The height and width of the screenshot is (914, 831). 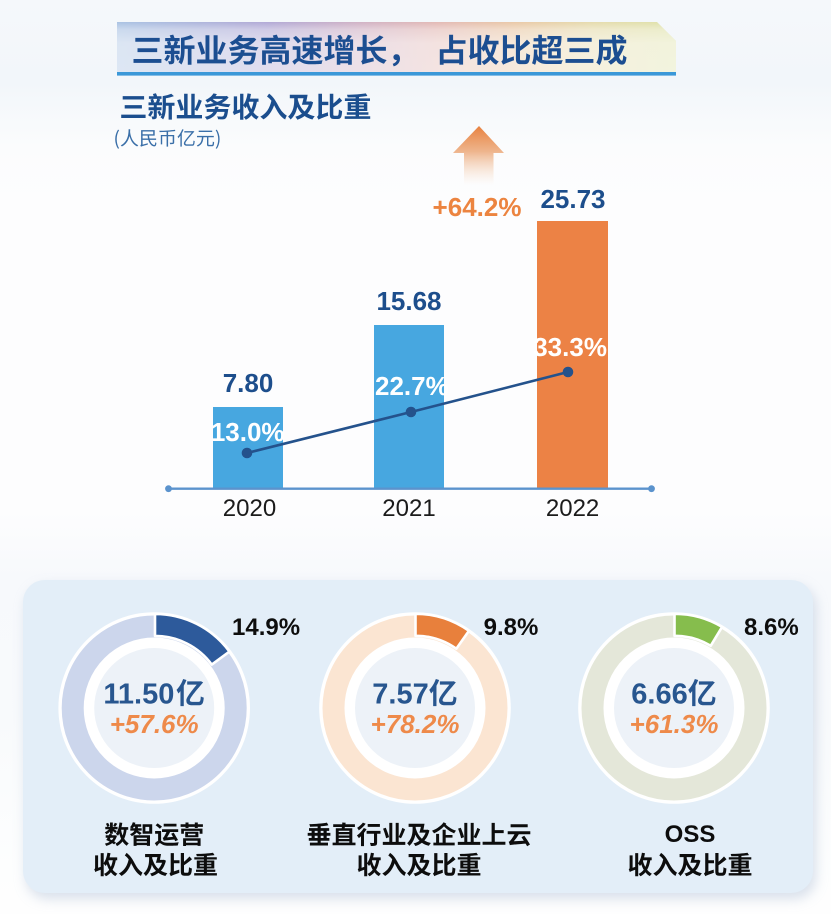 What do you see at coordinates (659, 695) in the screenshot?
I see `svg-text: 6.66` at bounding box center [659, 695].